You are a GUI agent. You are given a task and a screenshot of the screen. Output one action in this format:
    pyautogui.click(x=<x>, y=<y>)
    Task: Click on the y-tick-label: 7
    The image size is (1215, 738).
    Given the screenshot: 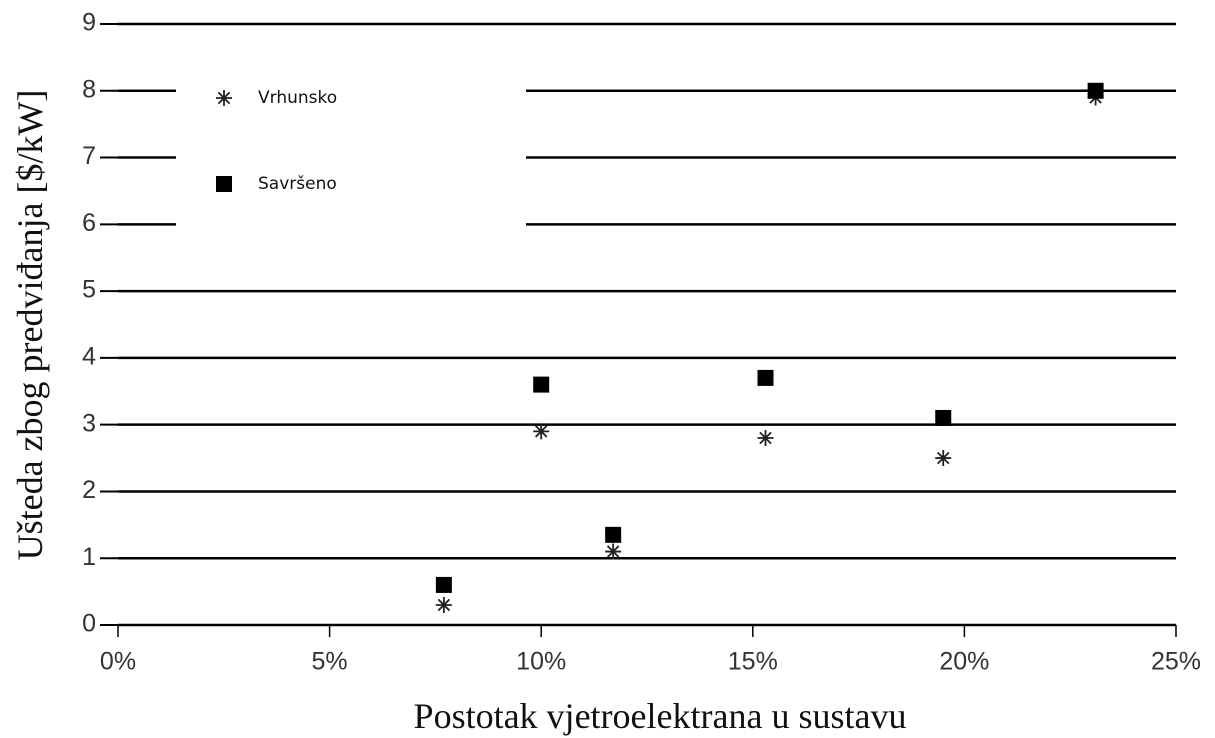 What is the action you would take?
    pyautogui.click(x=89, y=156)
    